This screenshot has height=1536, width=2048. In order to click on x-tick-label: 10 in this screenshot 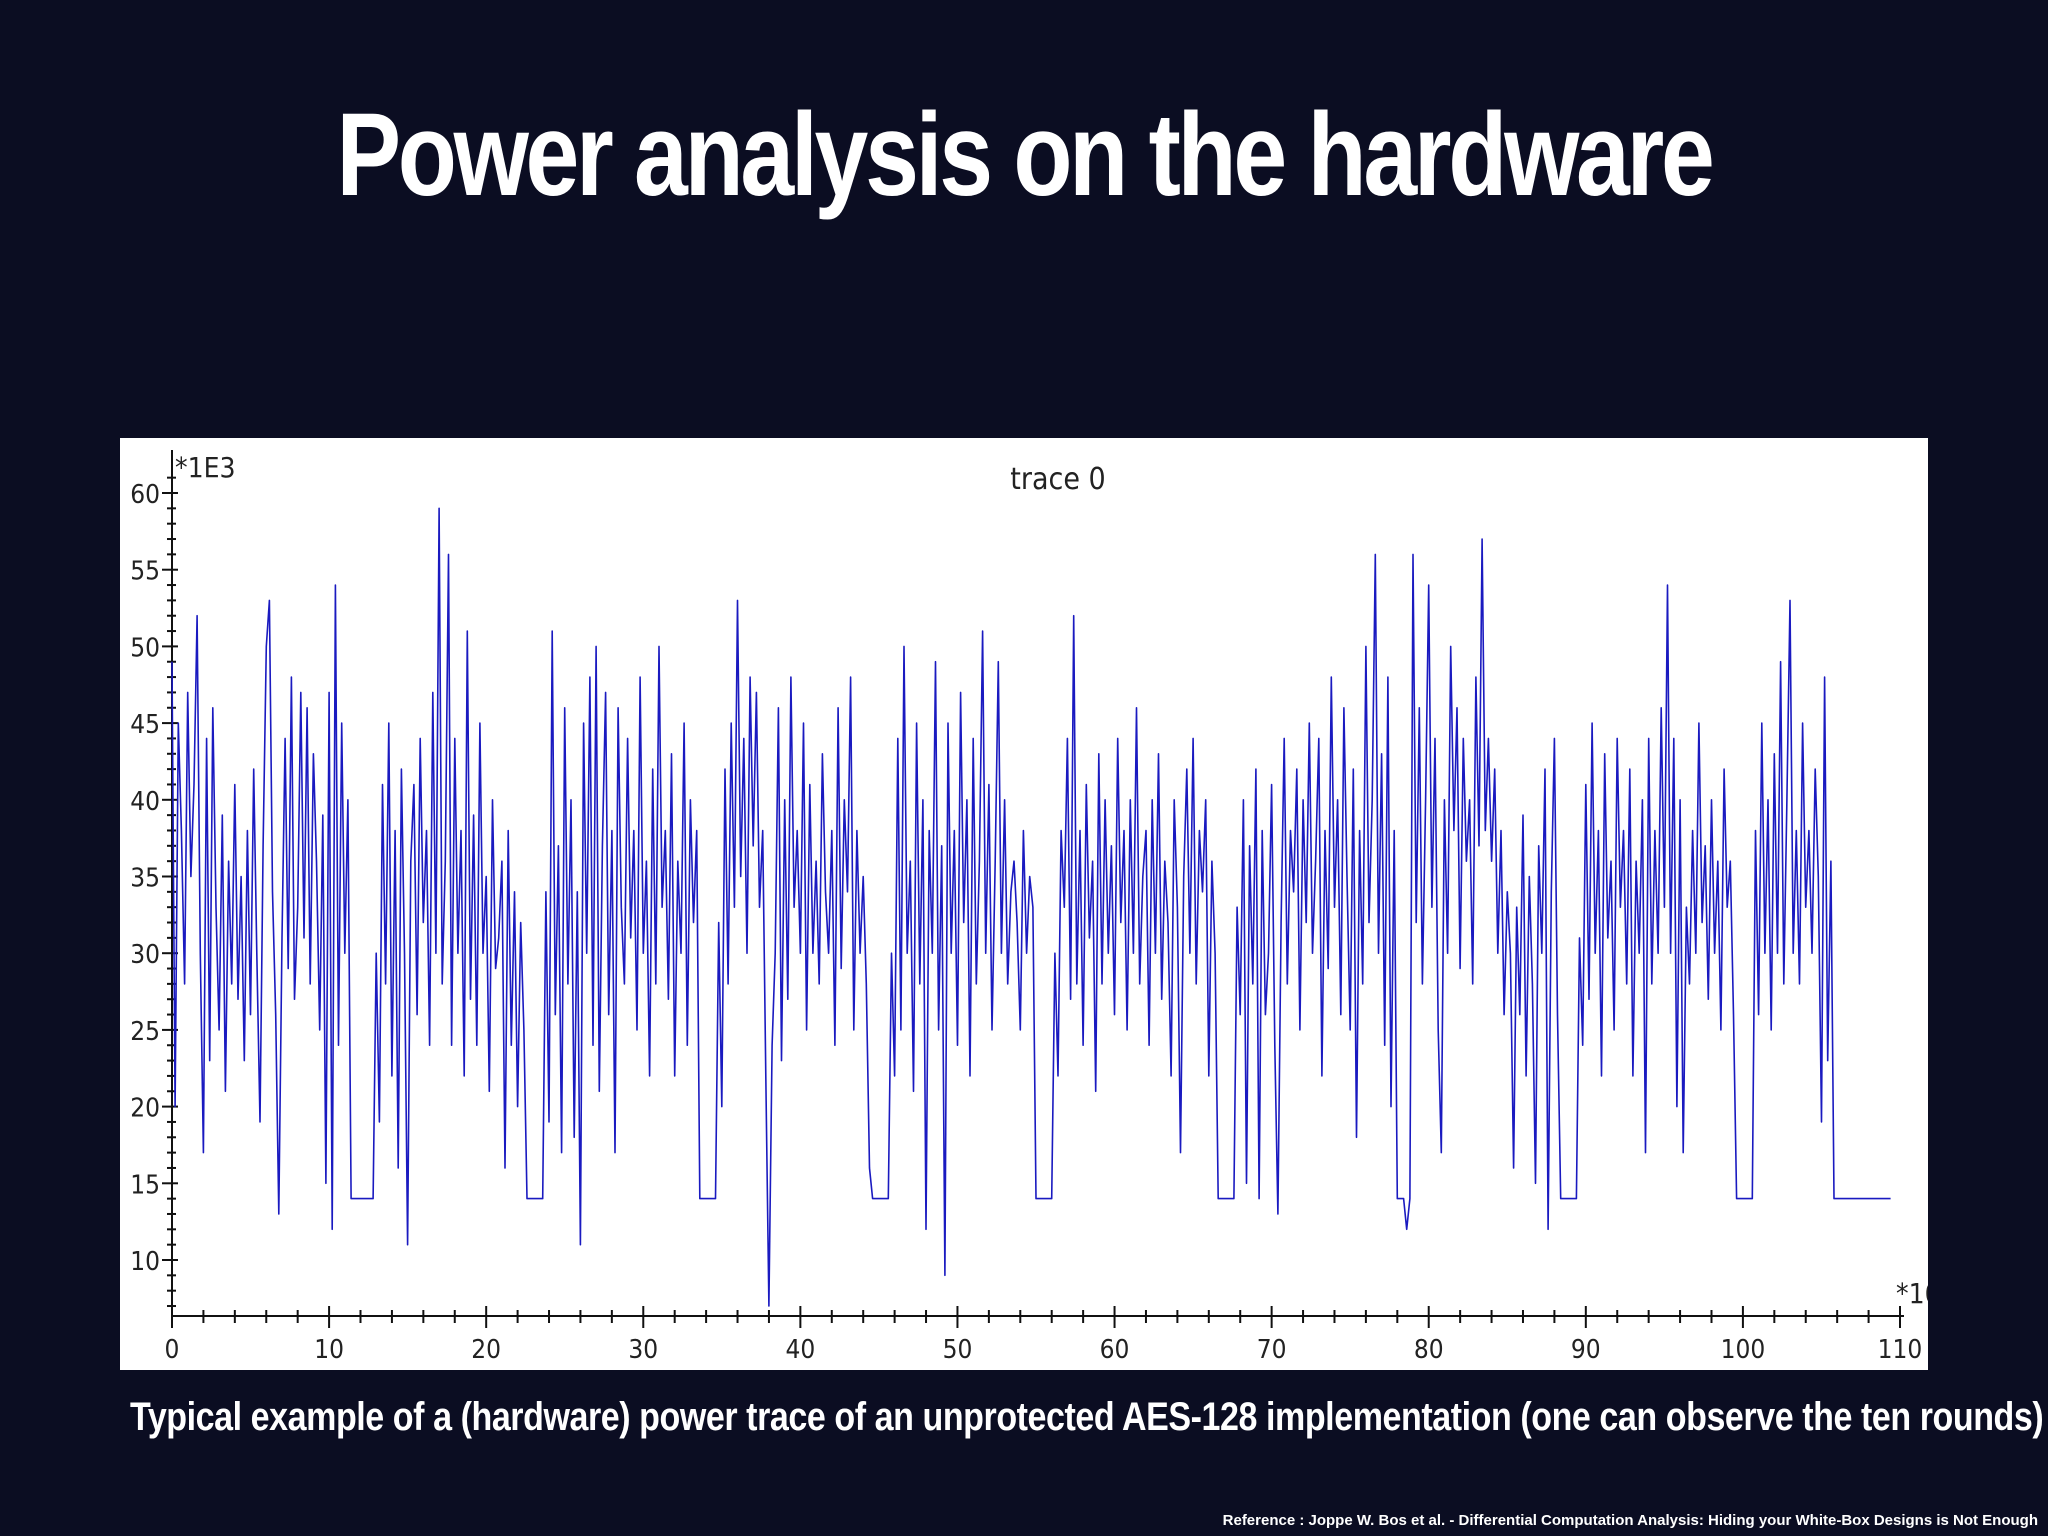, I will do `click(329, 1350)`.